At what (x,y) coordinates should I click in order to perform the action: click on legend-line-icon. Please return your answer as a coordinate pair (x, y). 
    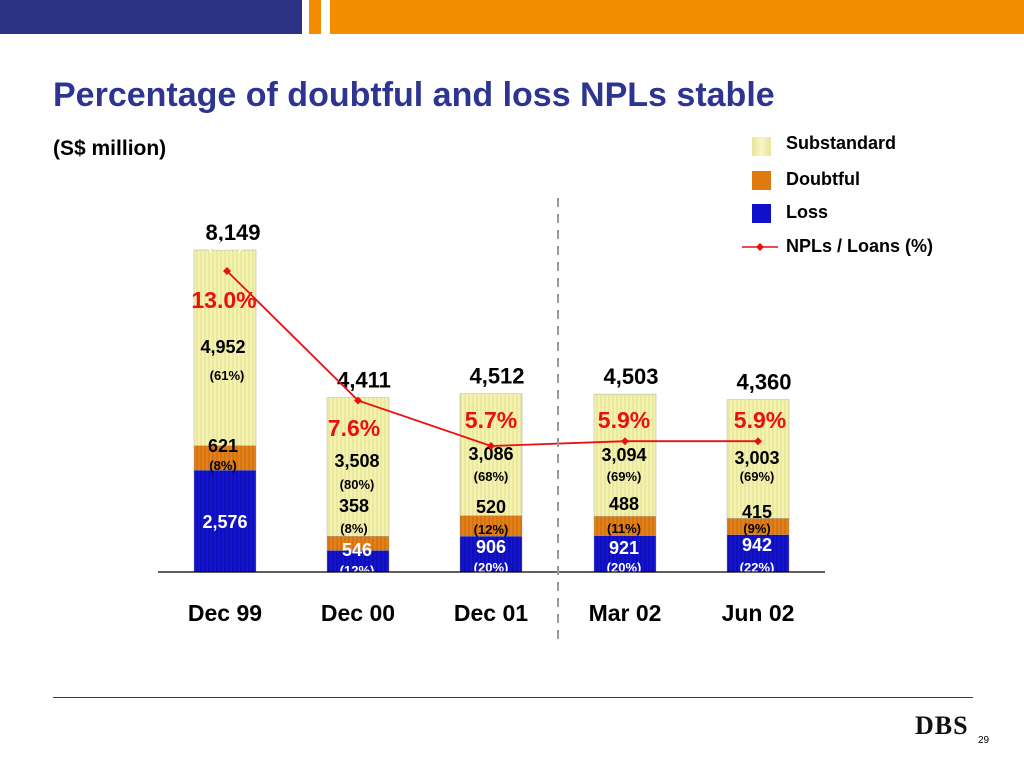
    Looking at the image, I should click on (760, 247).